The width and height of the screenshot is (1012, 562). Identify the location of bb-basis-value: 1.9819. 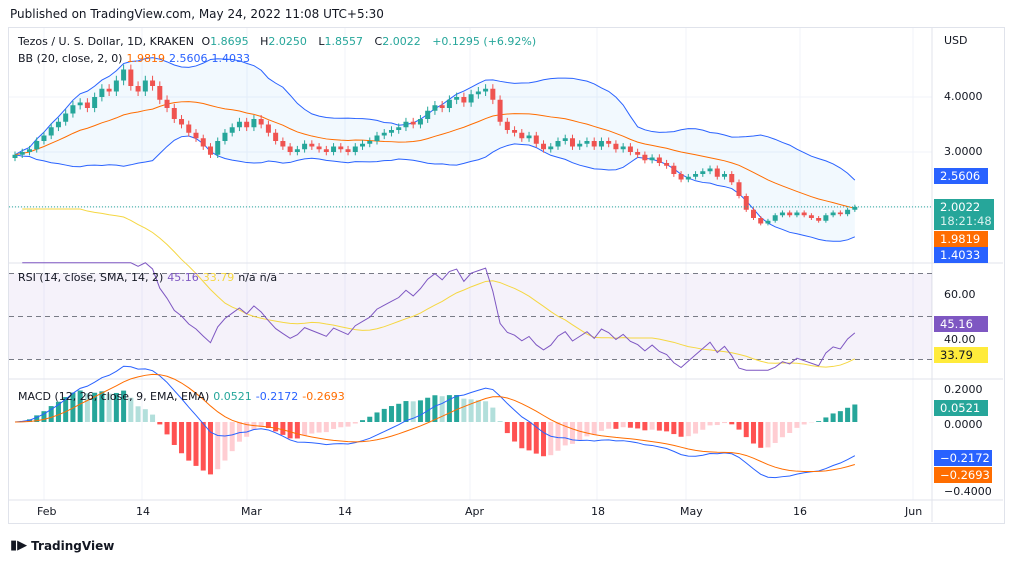
(145, 58).